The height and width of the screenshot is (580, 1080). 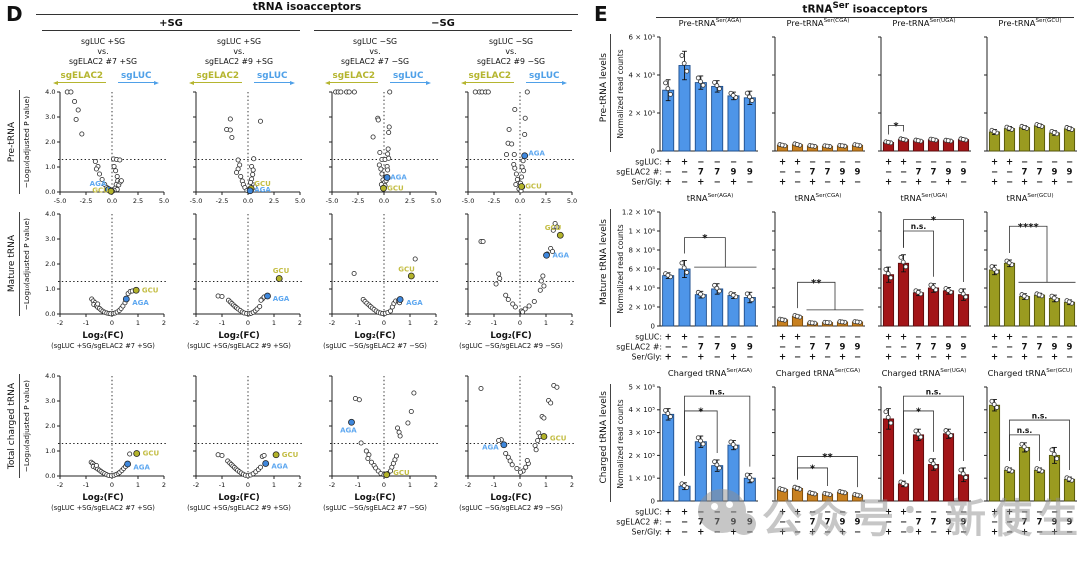 I want to click on svg-text: 2.5, so click(x=410, y=201).